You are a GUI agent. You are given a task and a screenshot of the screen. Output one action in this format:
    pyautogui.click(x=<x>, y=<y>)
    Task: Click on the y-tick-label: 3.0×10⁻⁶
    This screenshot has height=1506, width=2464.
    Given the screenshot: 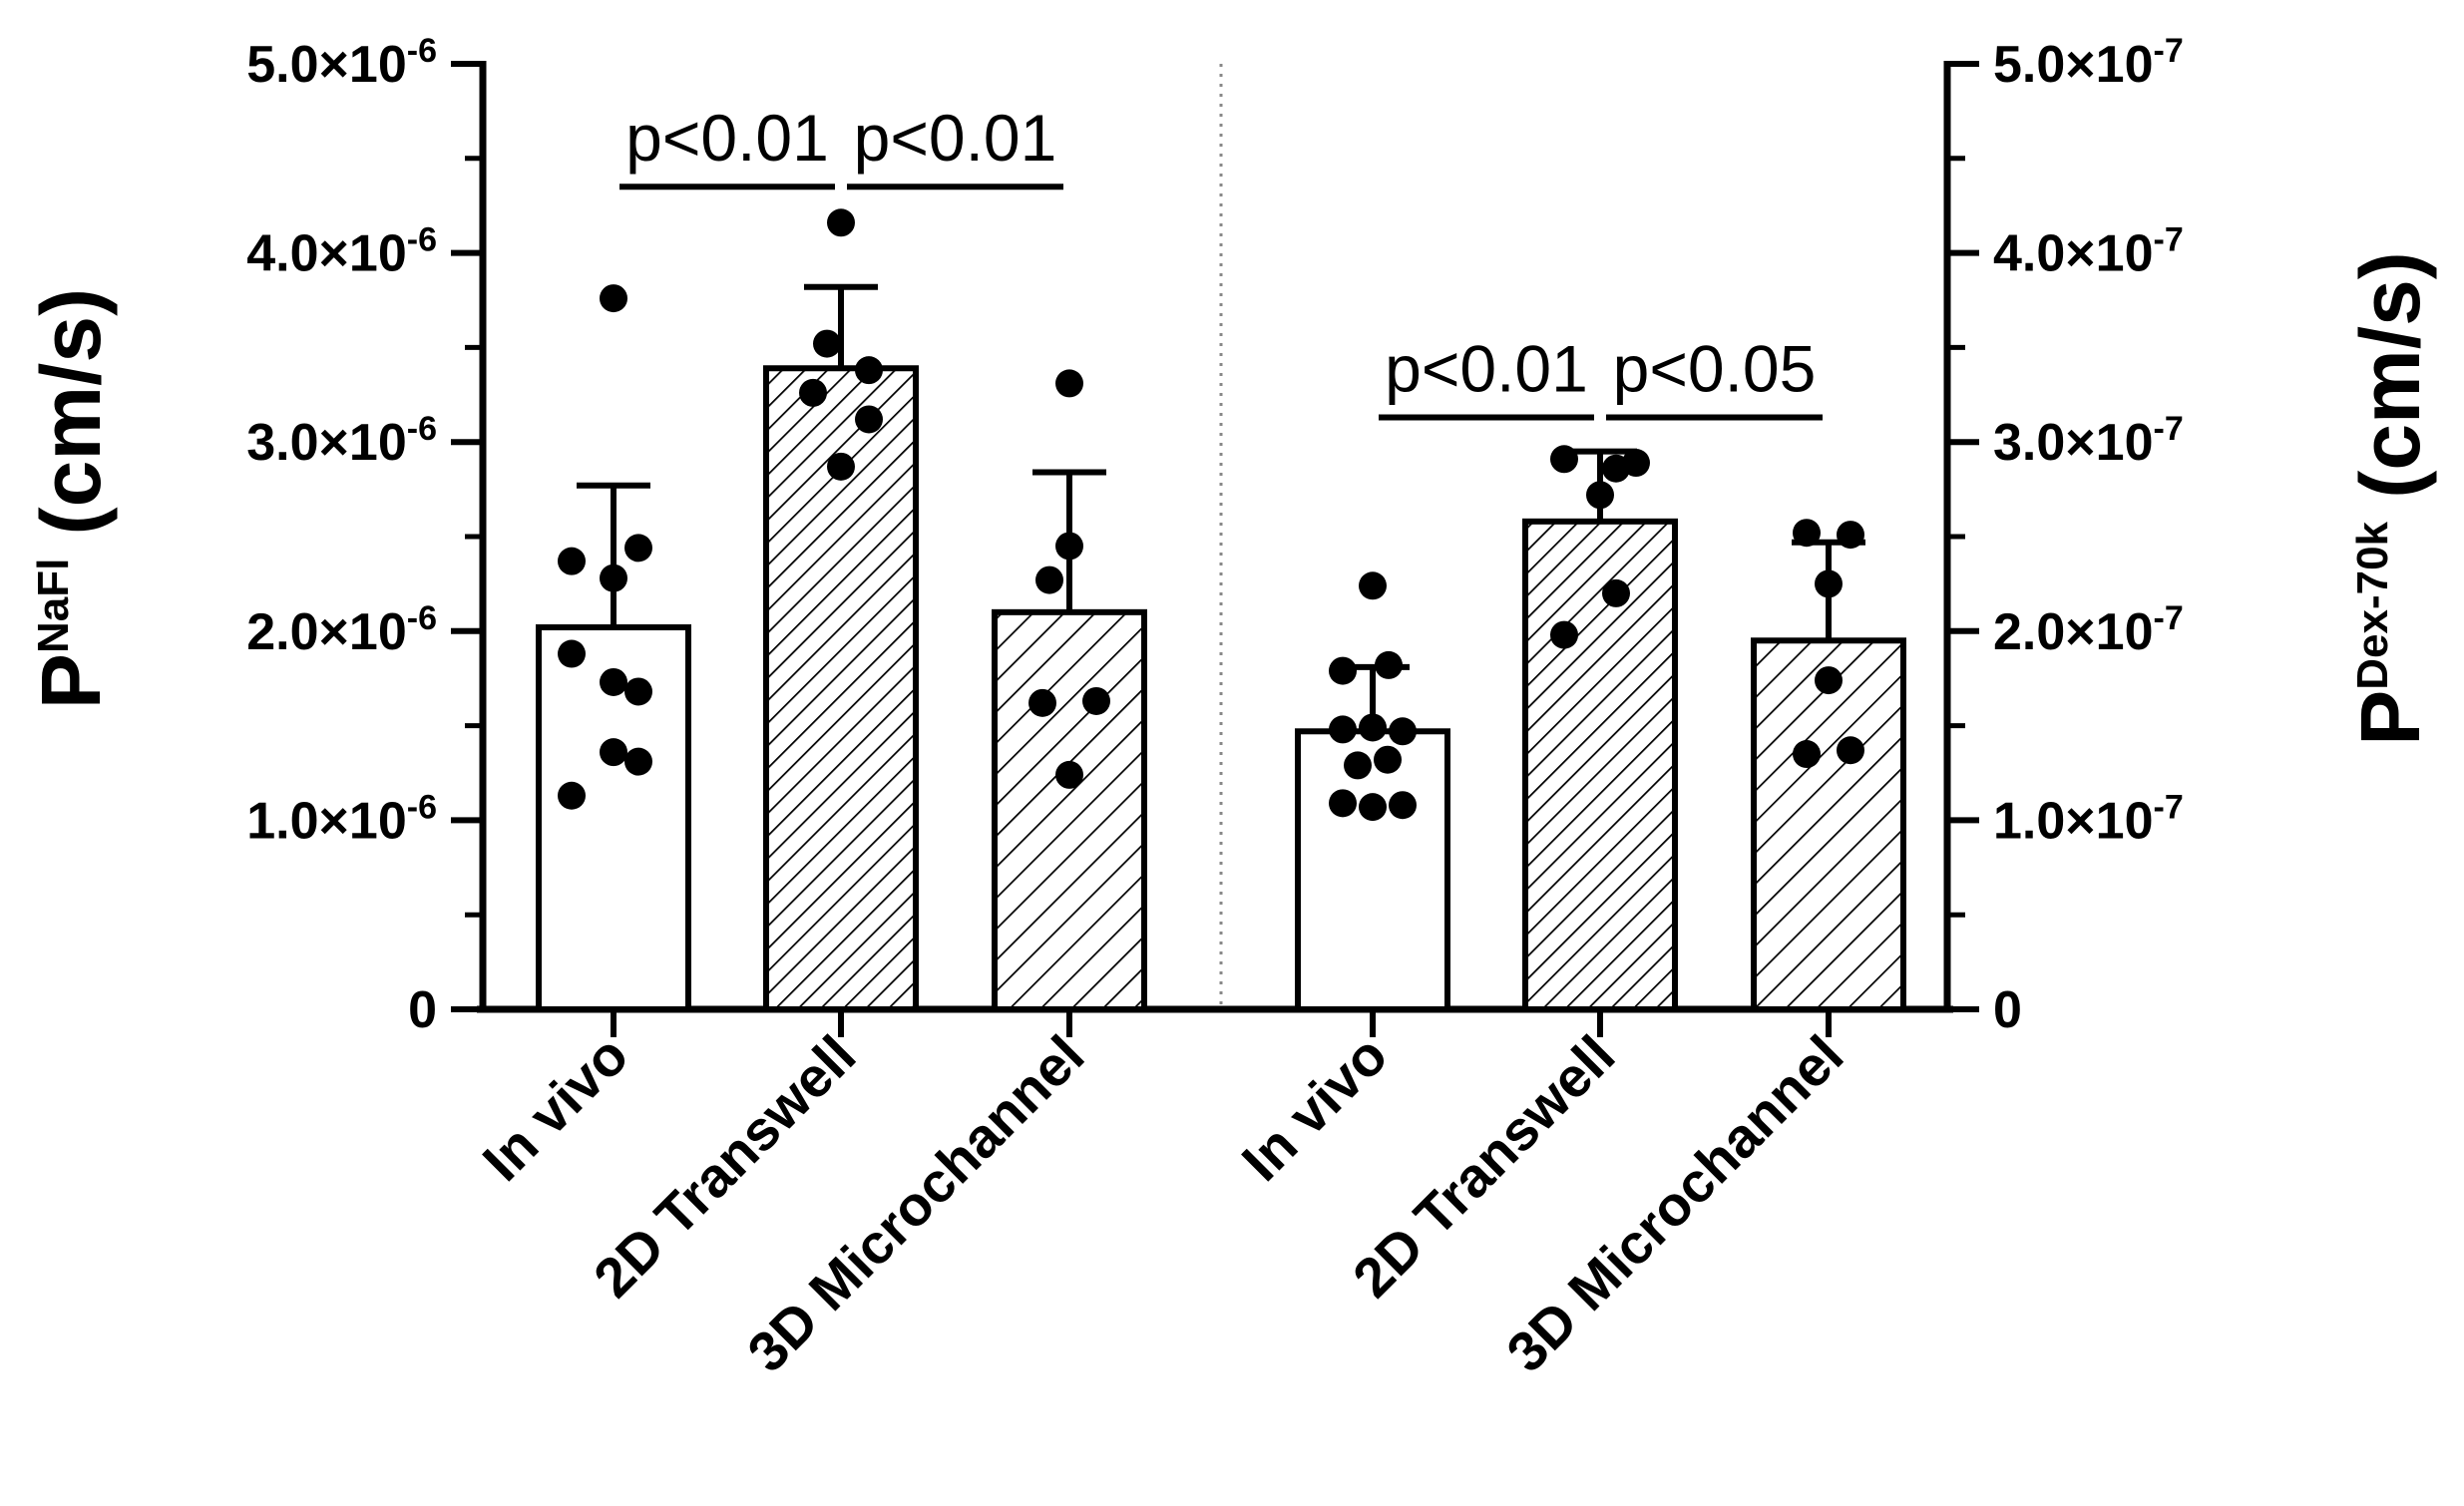 What is the action you would take?
    pyautogui.click(x=341, y=441)
    